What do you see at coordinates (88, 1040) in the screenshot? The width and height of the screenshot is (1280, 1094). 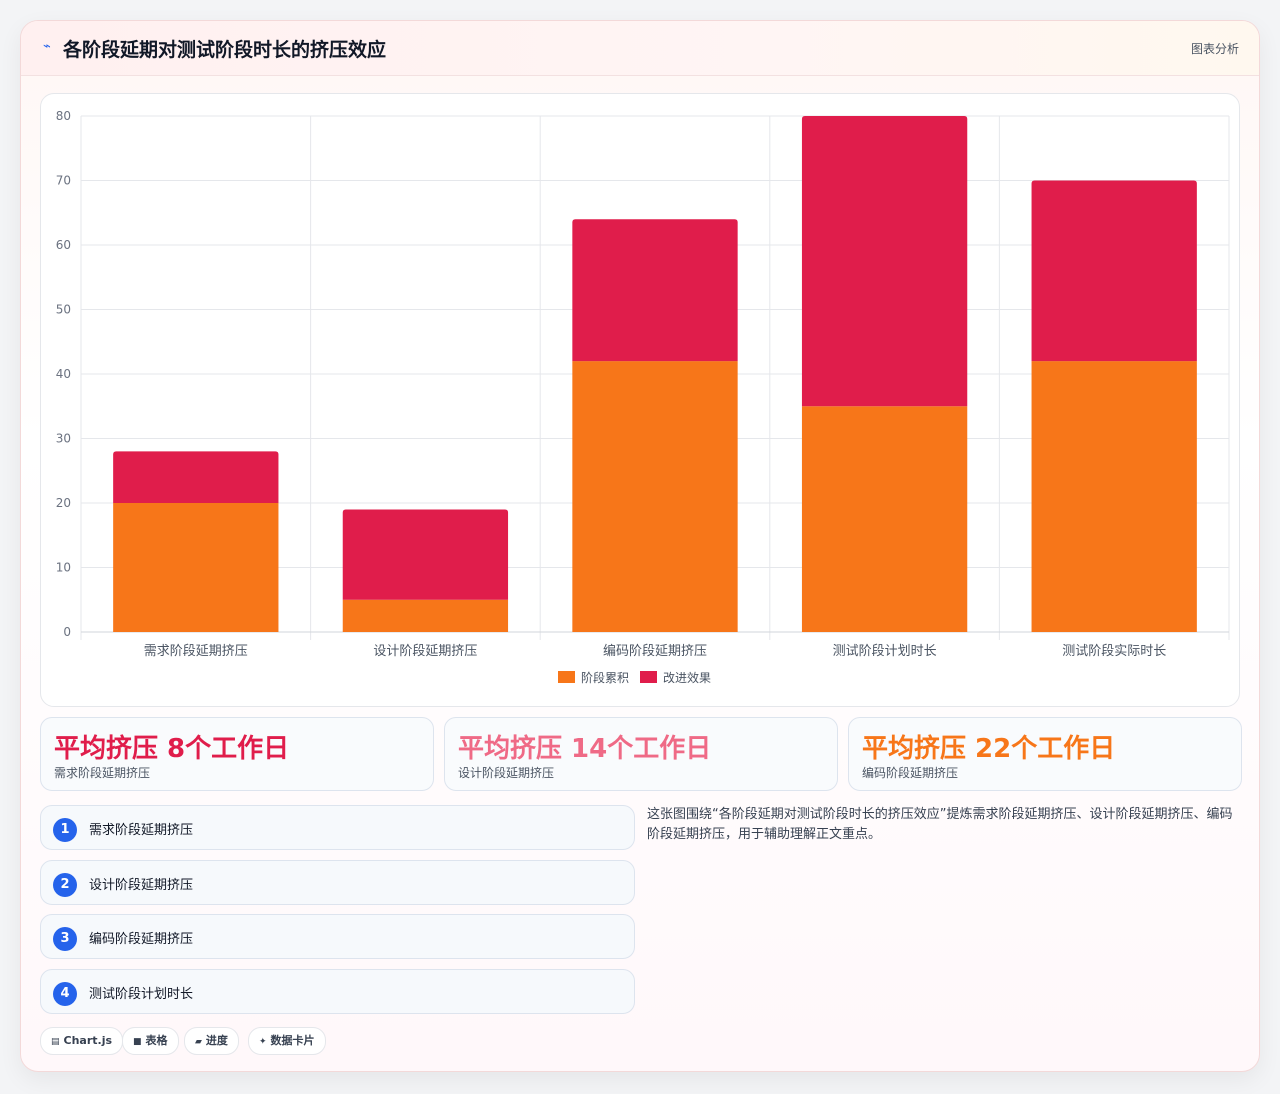 I see `tag-label: Chart.js` at bounding box center [88, 1040].